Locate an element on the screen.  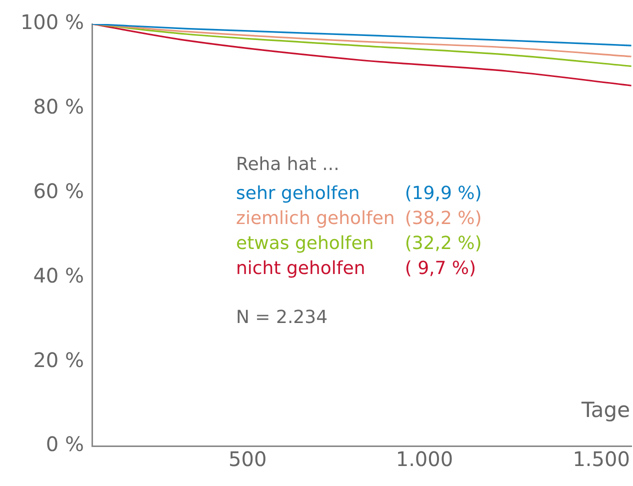
y-tick-label: 60 % is located at coordinates (58, 191).